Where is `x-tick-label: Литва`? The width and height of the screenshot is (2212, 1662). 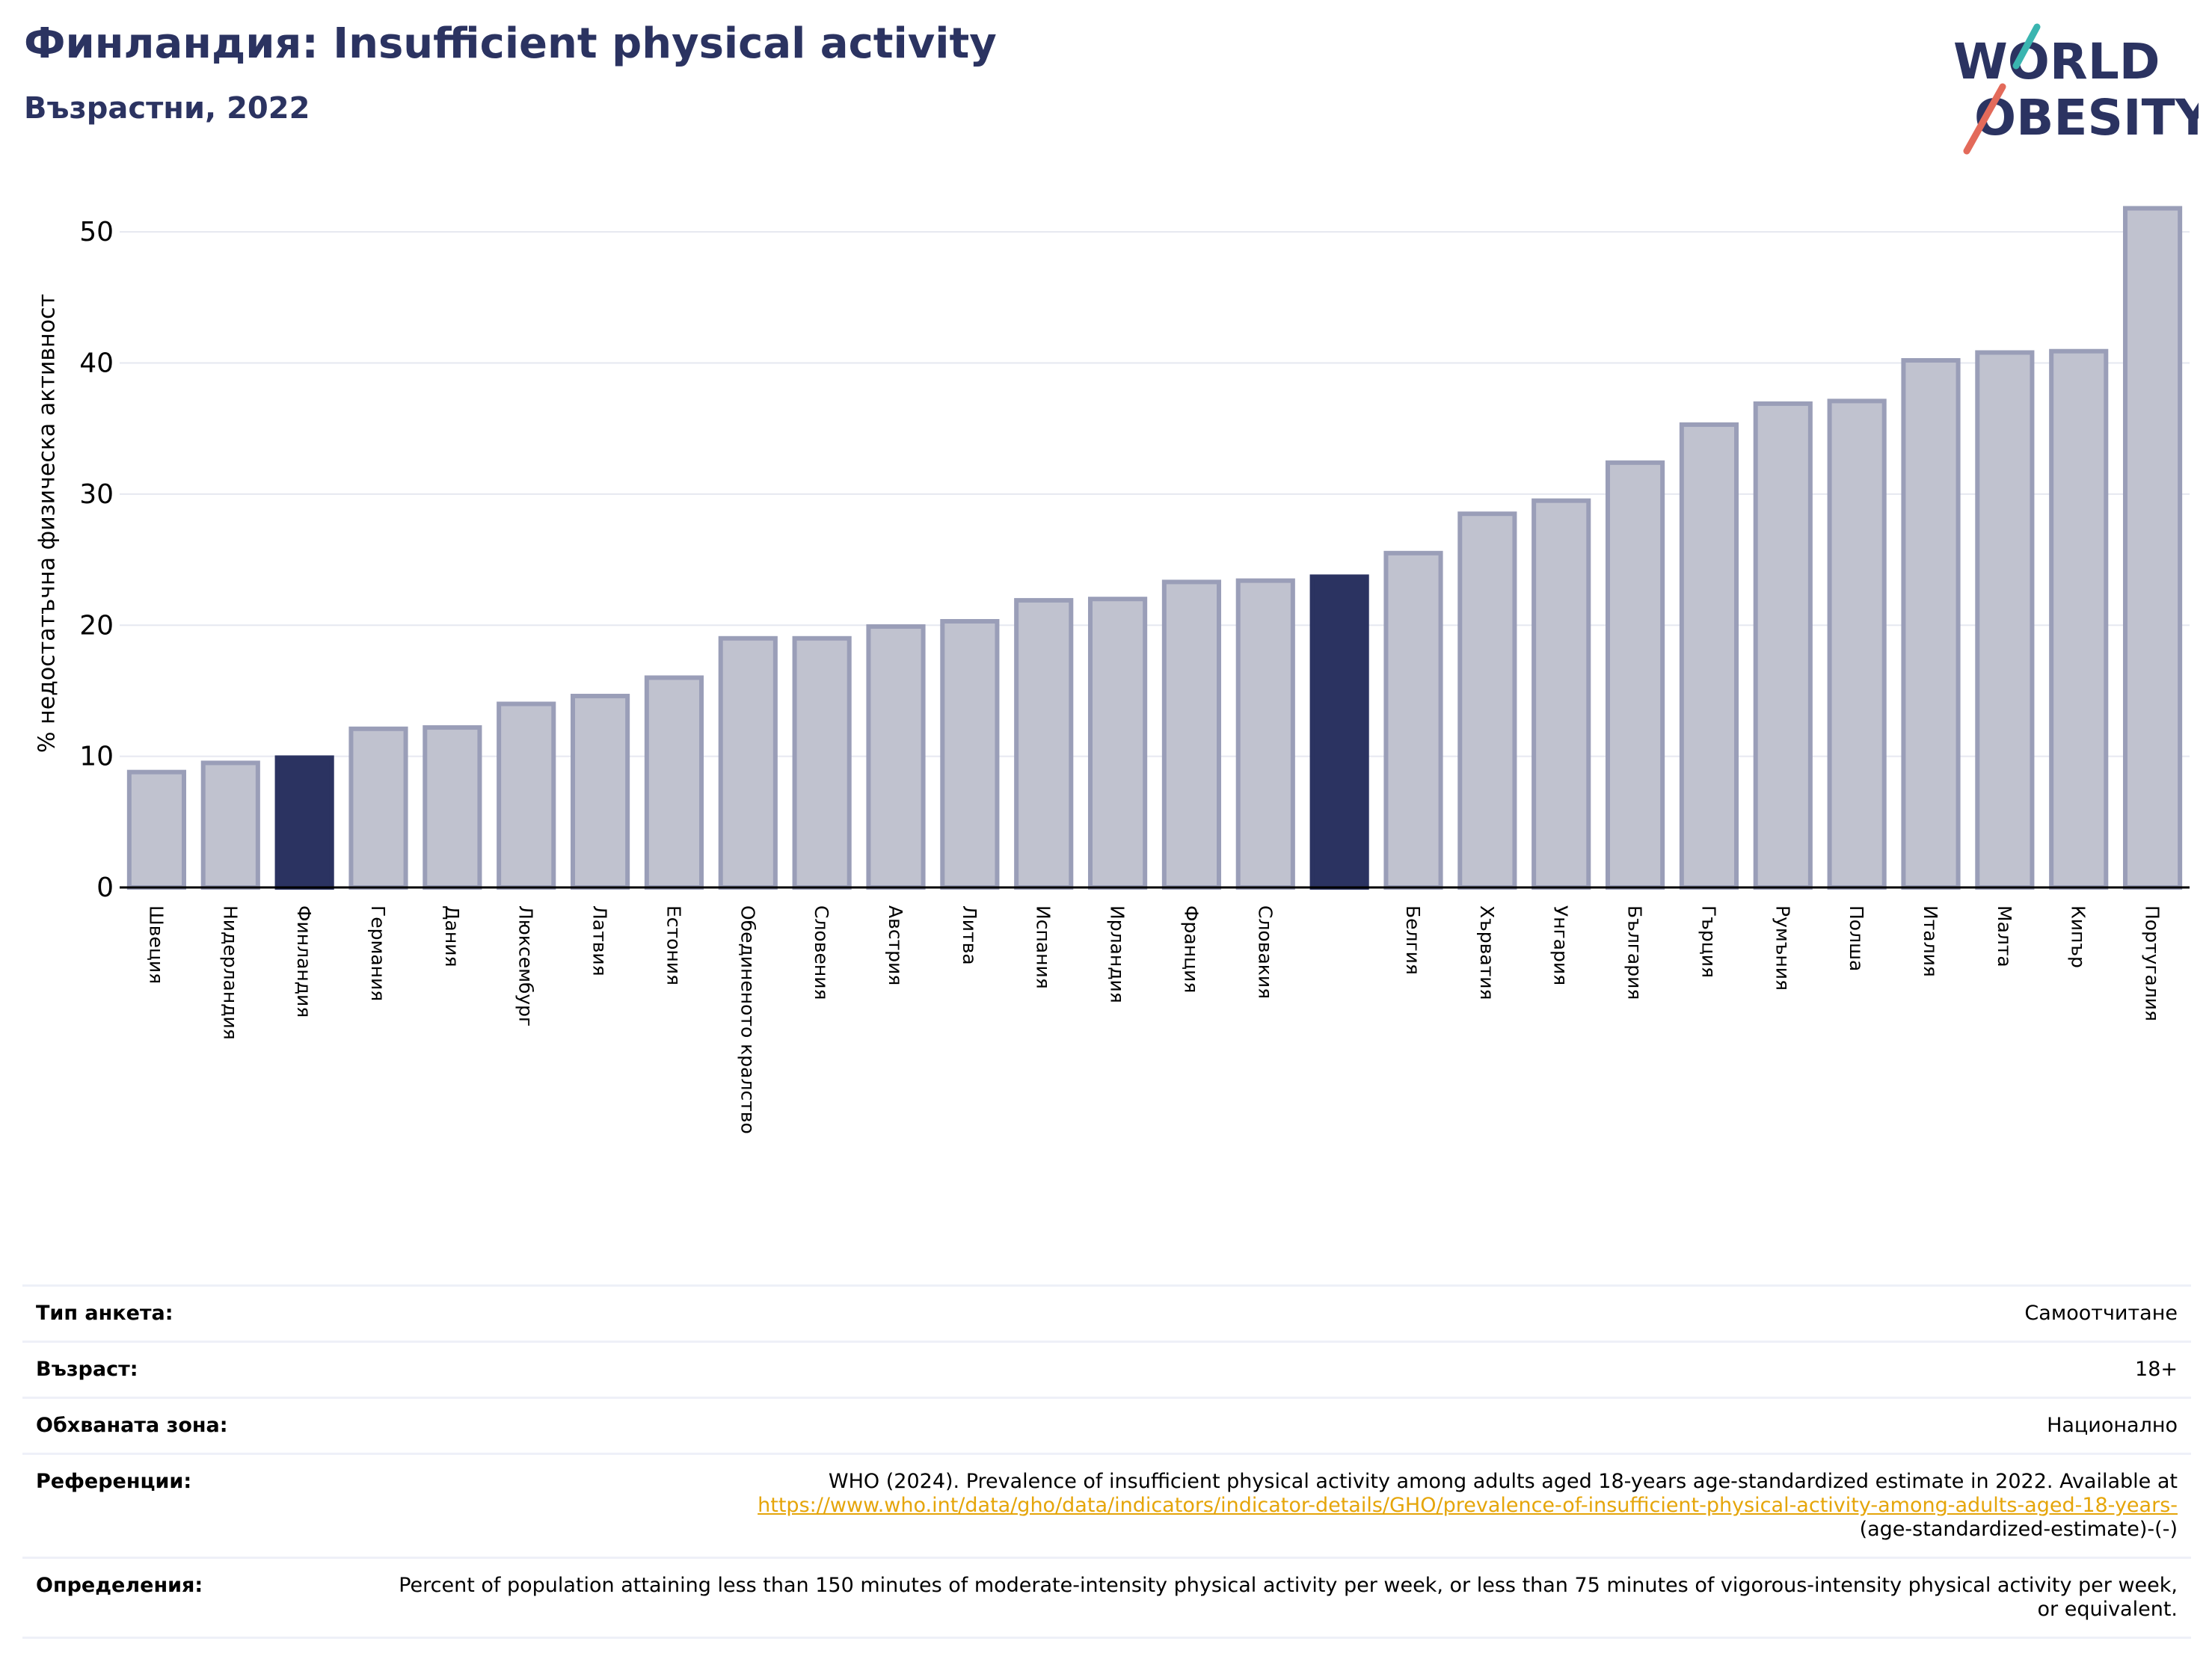
x-tick-label: Литва is located at coordinates (969, 935).